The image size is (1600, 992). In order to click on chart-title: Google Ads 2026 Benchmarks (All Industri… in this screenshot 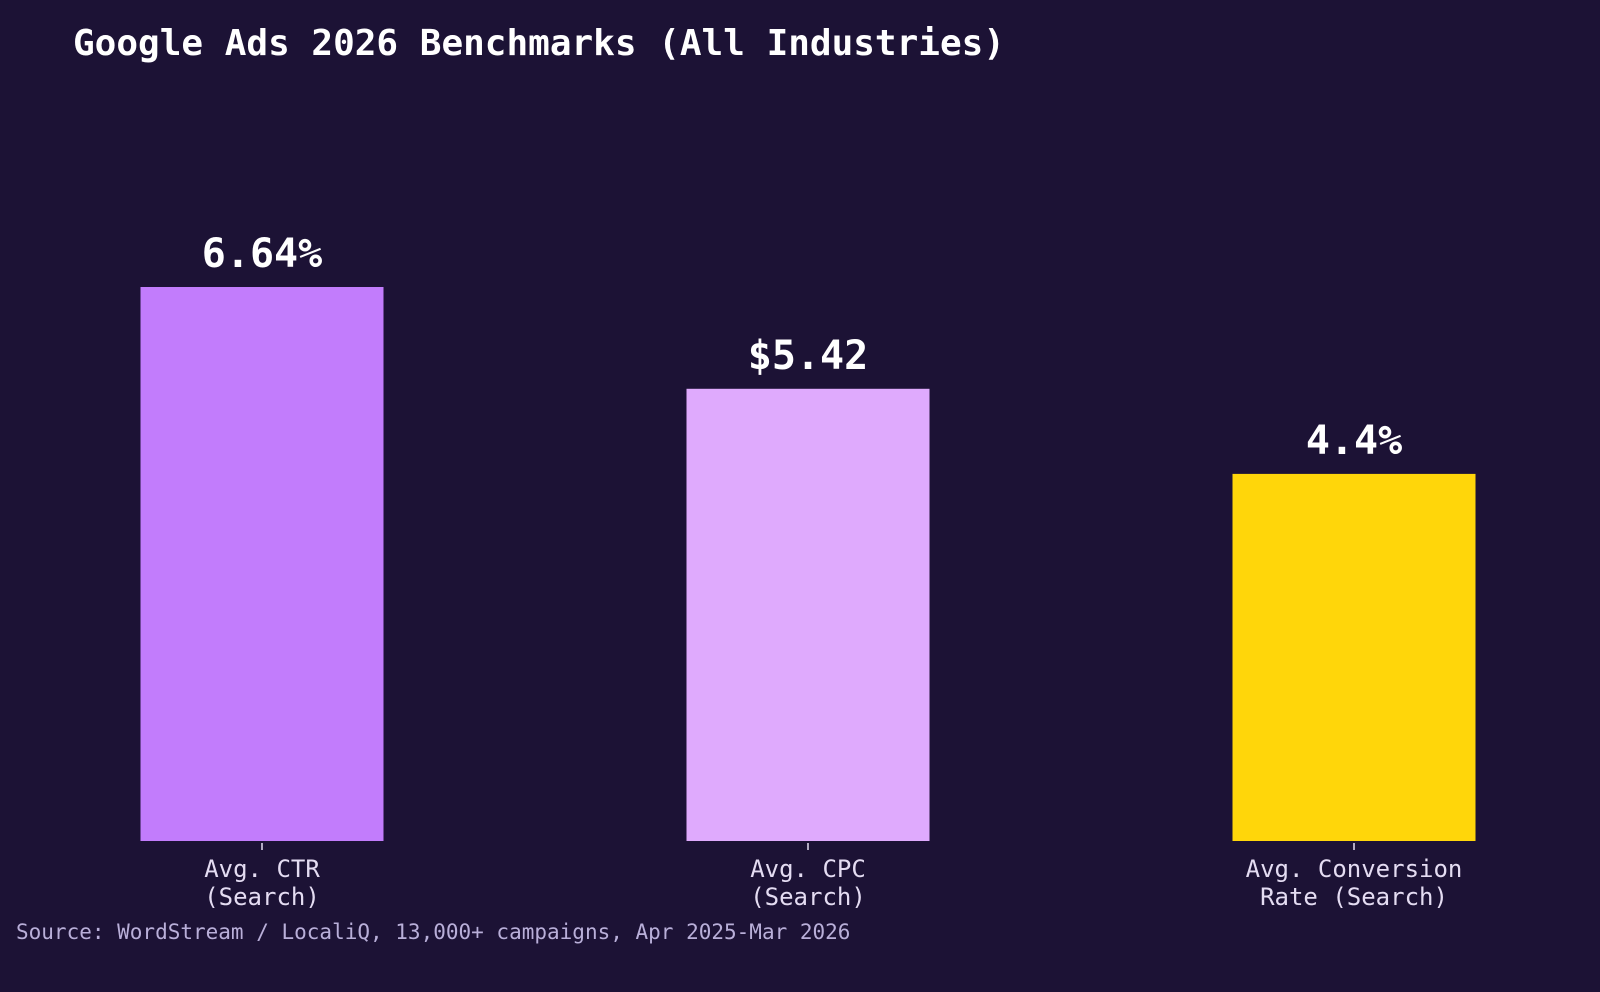, I will do `click(539, 43)`.